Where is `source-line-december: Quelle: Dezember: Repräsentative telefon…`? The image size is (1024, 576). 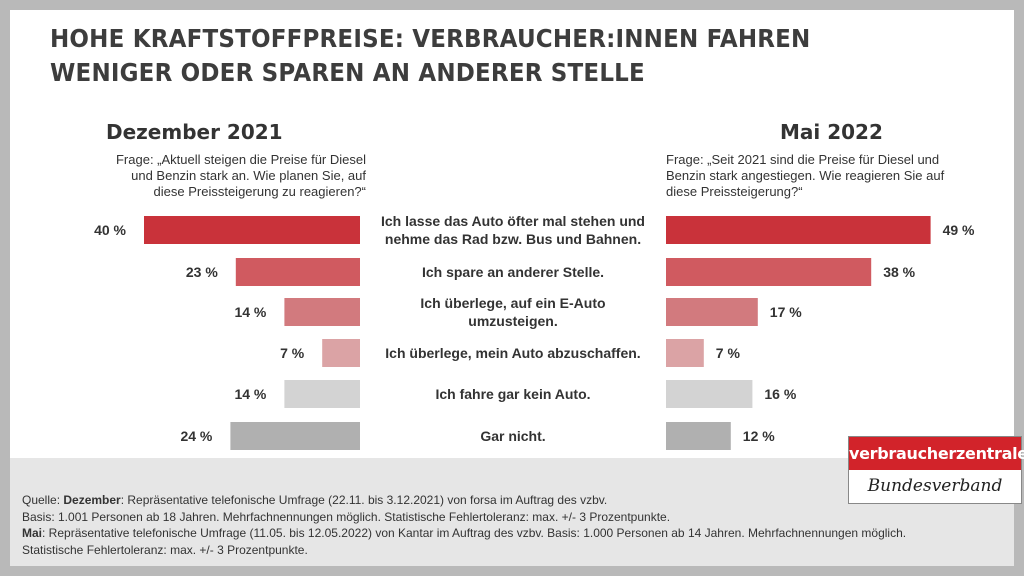
source-line-december: Quelle: Dezember: Repräsentative telefon… is located at coordinates (492, 500).